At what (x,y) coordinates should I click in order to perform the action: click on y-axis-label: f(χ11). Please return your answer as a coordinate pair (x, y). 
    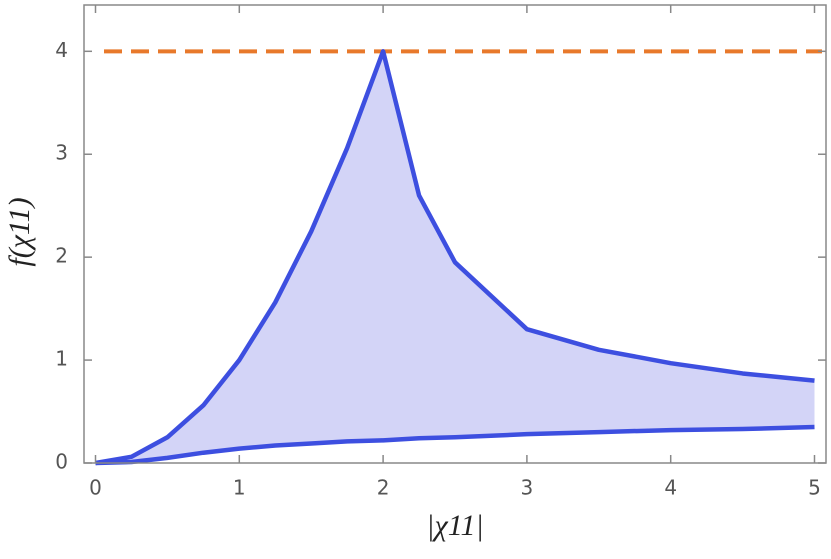
    Looking at the image, I should click on (19, 231).